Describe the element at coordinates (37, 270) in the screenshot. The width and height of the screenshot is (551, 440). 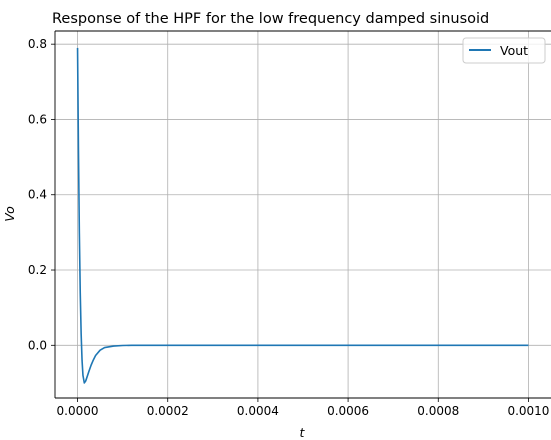
I see `y-tick-label: 0.2` at that location.